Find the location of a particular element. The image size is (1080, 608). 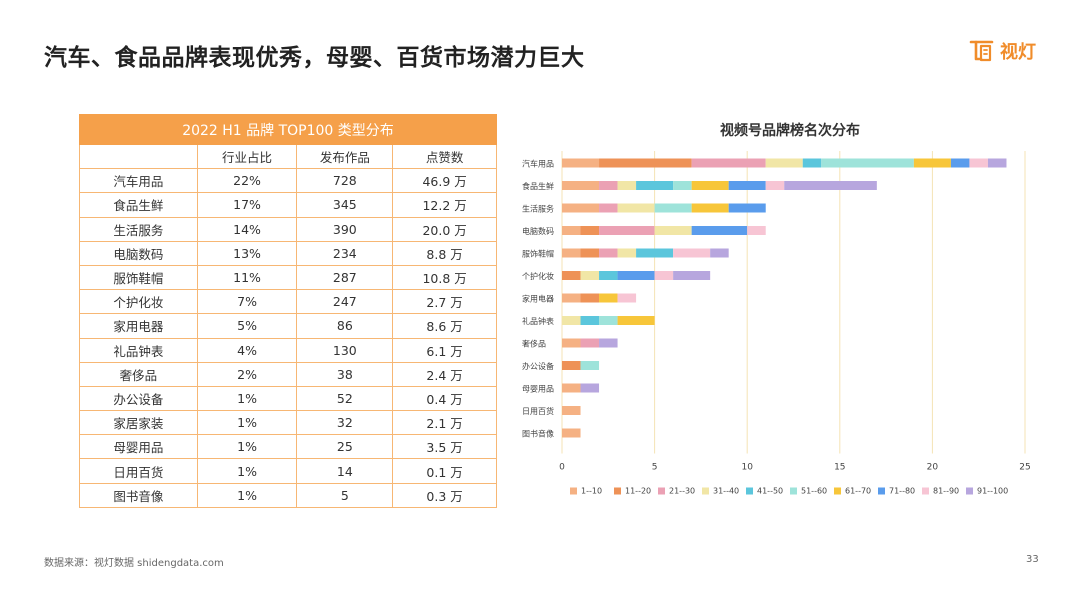

table-cell: 2.4 万 is located at coordinates (444, 374).